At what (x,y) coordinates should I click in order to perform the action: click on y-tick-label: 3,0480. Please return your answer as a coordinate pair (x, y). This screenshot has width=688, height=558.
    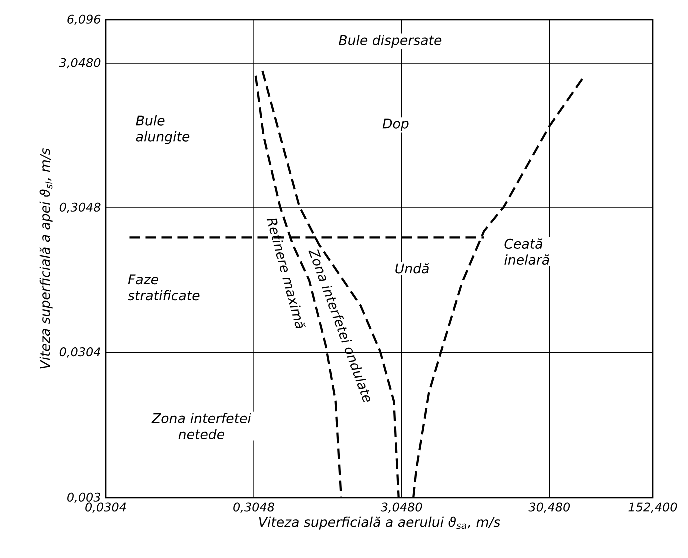
    Looking at the image, I should click on (80, 63).